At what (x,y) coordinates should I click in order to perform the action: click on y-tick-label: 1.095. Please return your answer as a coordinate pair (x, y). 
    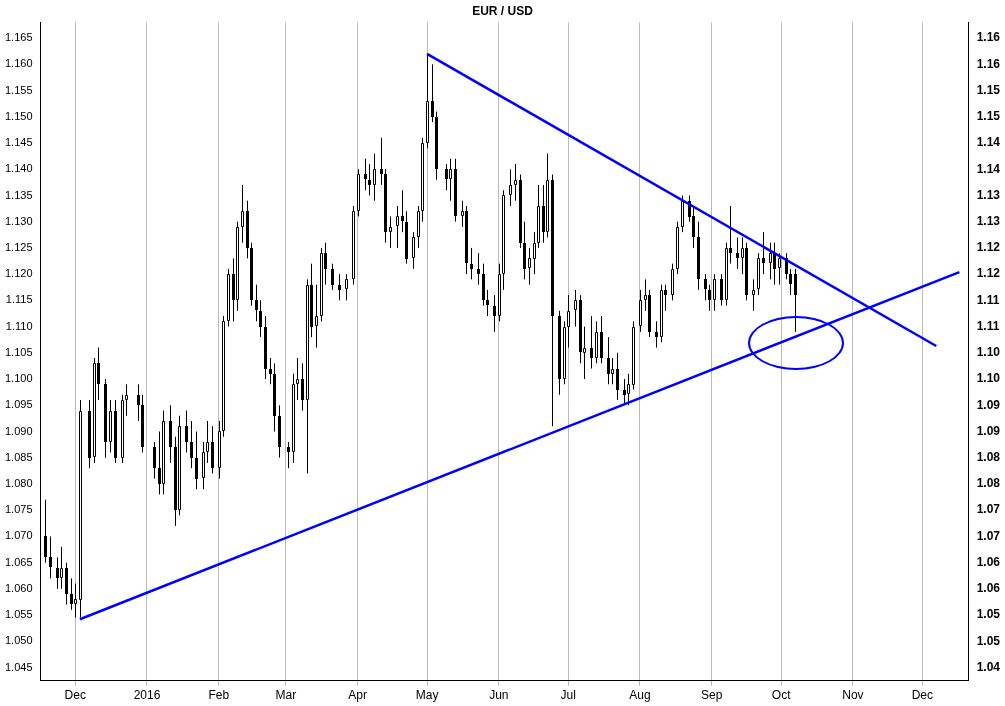
    Looking at the image, I should click on (19, 404).